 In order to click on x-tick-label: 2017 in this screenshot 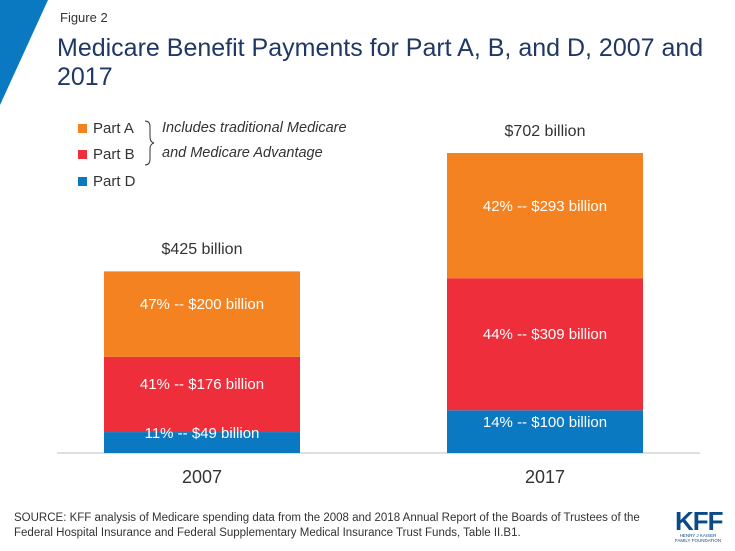, I will do `click(545, 477)`.